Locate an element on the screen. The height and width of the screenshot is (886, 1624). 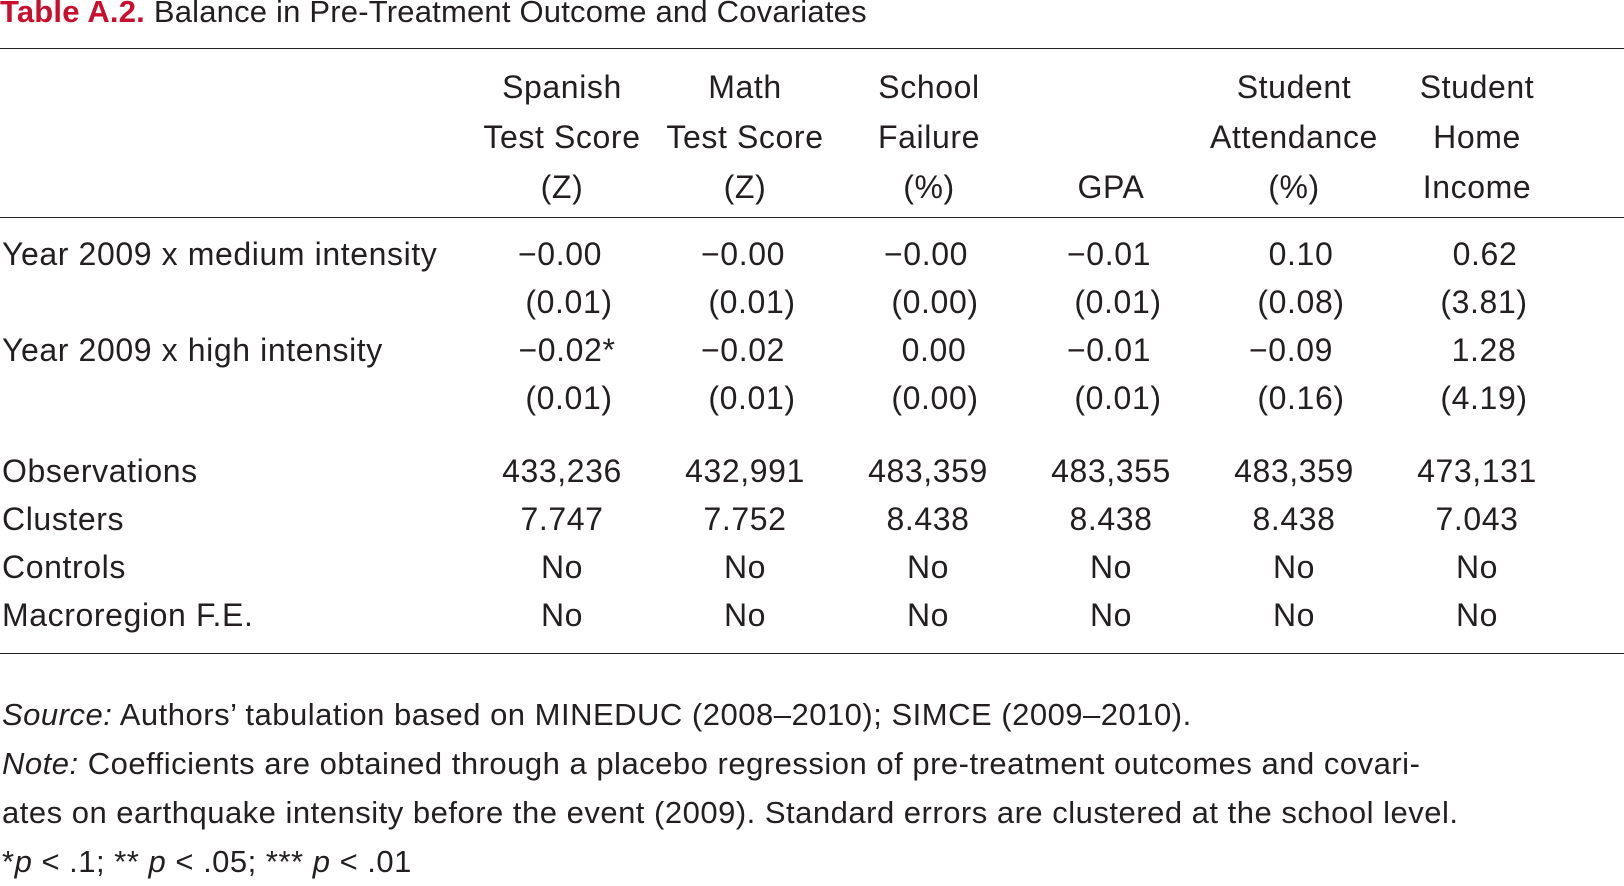
row-label-high-intensity: Year 2009 x high intensity is located at coordinates (192, 350).